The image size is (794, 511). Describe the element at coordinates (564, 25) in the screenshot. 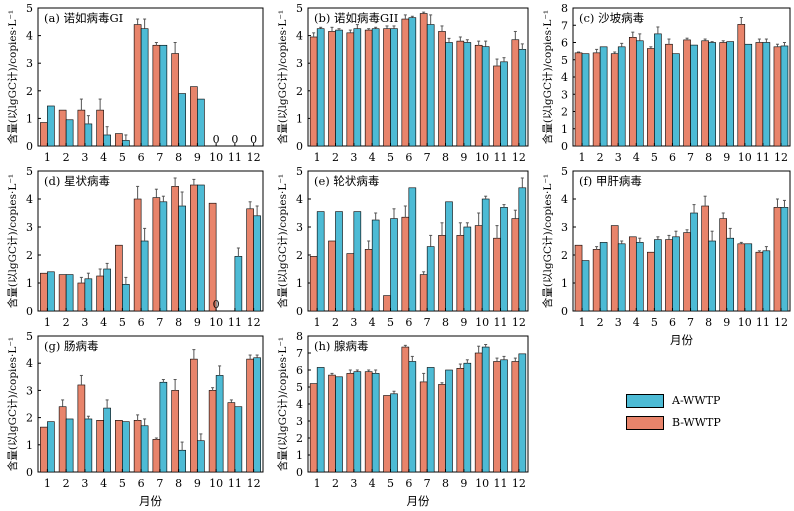

I see `y-tick-label: 7` at that location.